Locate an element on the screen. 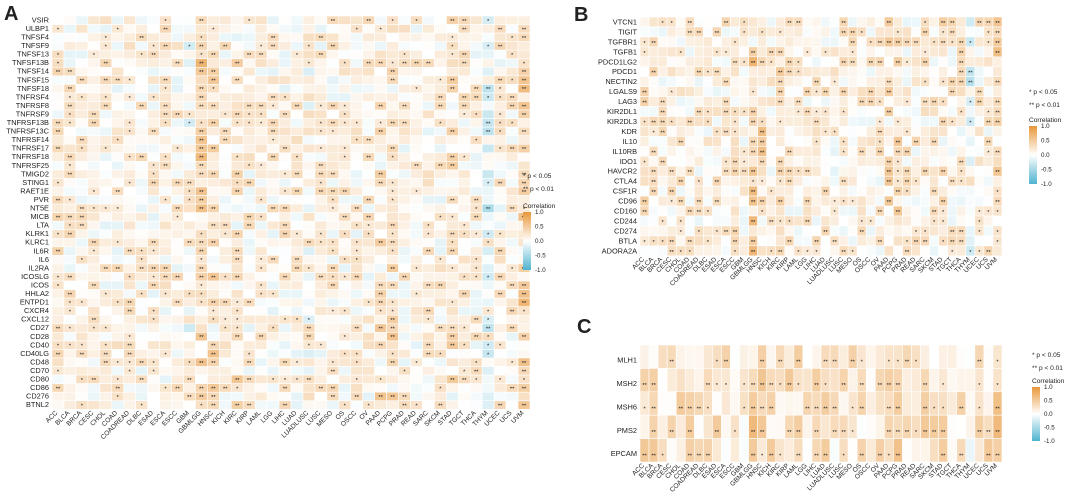  row-label: TMIGD2 is located at coordinates (35, 173).